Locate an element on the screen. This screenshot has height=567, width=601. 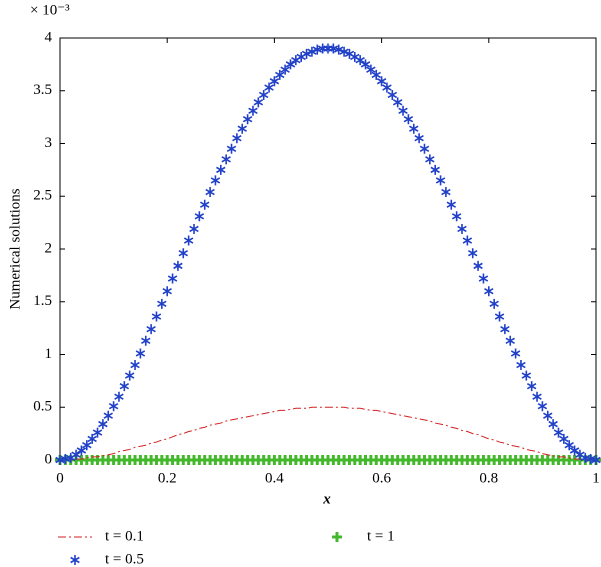
y-tick-label: 0 is located at coordinates (49, 459).